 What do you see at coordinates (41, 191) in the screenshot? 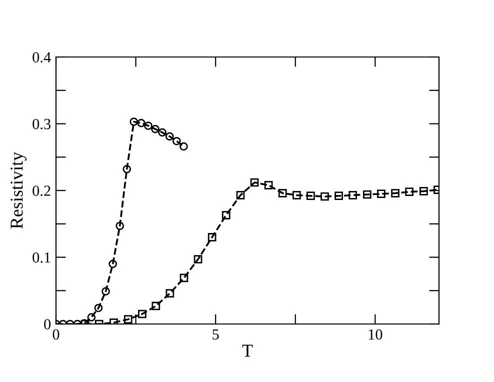
I see `y-tick-label: 0.2` at bounding box center [41, 191].